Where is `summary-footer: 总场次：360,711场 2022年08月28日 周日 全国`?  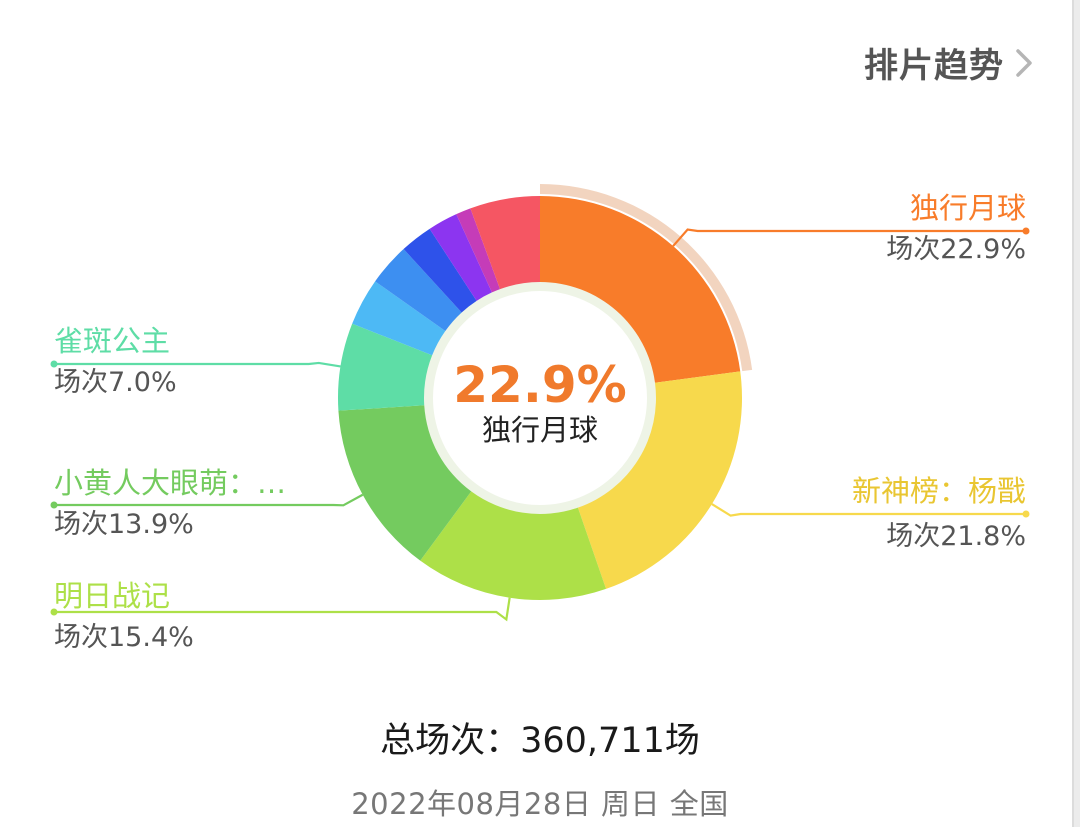 summary-footer: 总场次：360,711场 2022年08月28日 周日 全国 is located at coordinates (540, 767).